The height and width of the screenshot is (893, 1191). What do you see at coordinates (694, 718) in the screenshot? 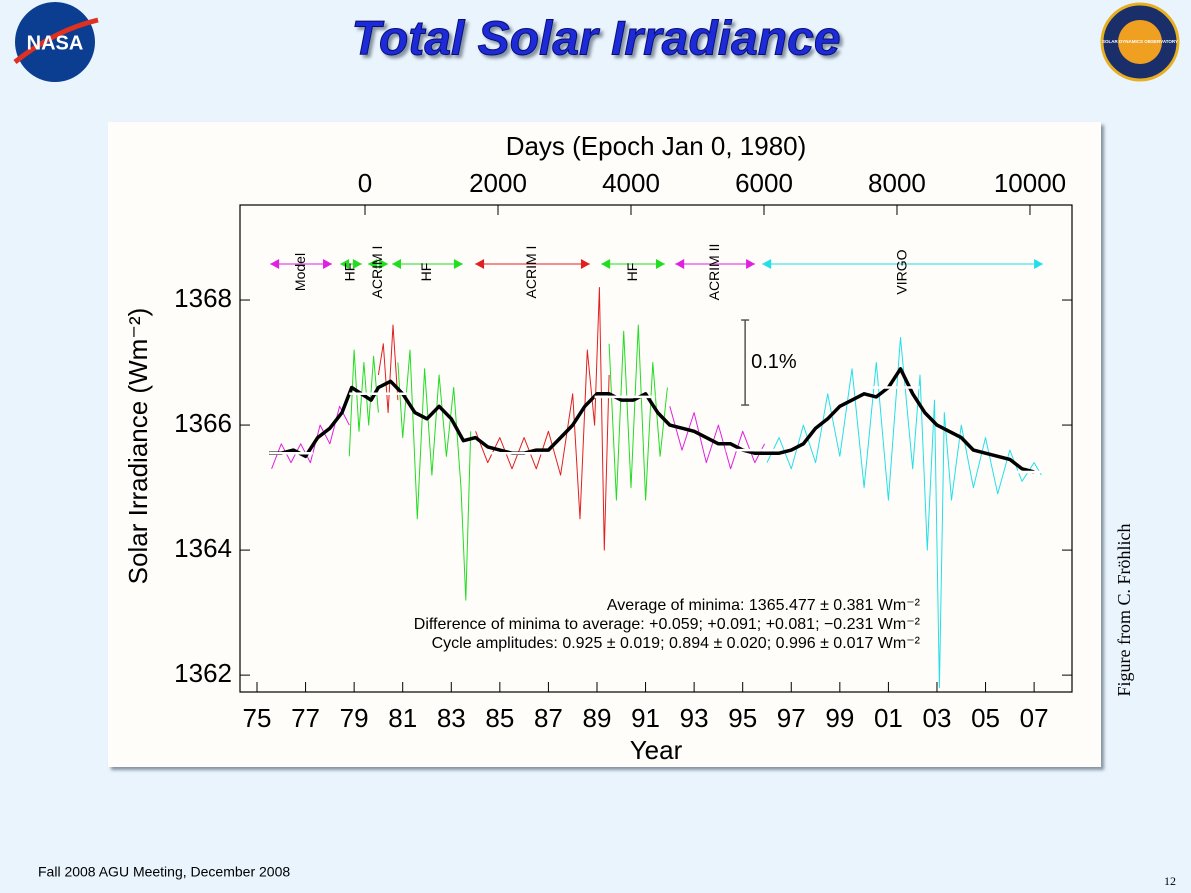
I see `x-tick-label: 93` at bounding box center [694, 718].